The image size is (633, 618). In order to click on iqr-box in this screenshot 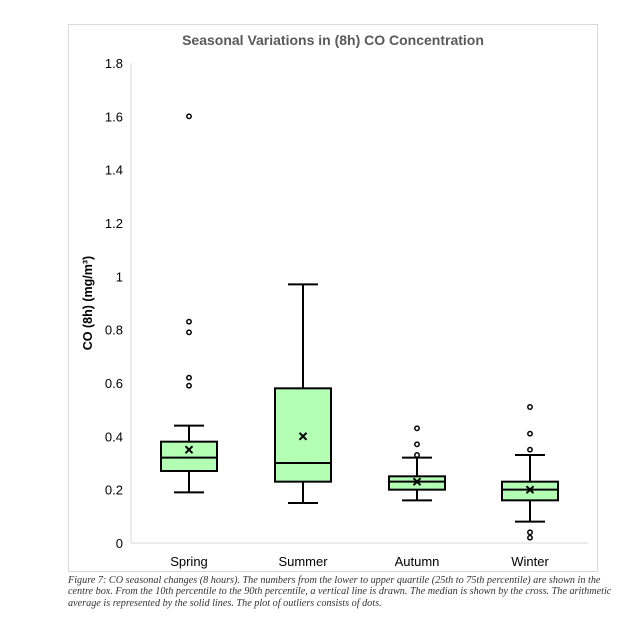, I will do `click(189, 456)`.